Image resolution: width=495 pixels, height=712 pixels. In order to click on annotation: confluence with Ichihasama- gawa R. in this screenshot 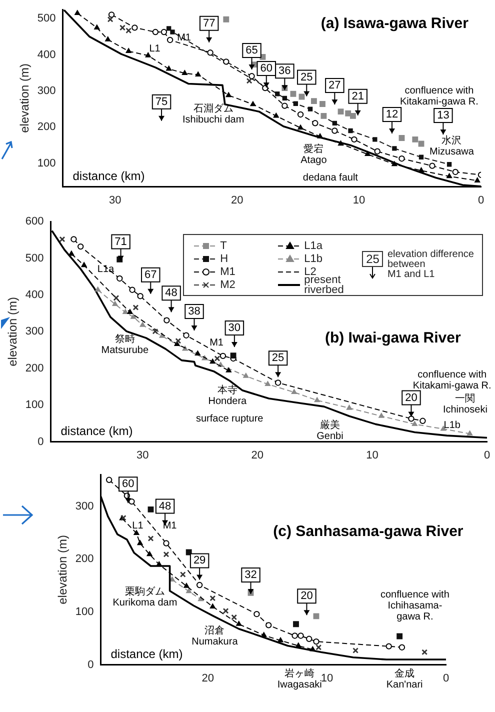, I will do `click(415, 606)`.